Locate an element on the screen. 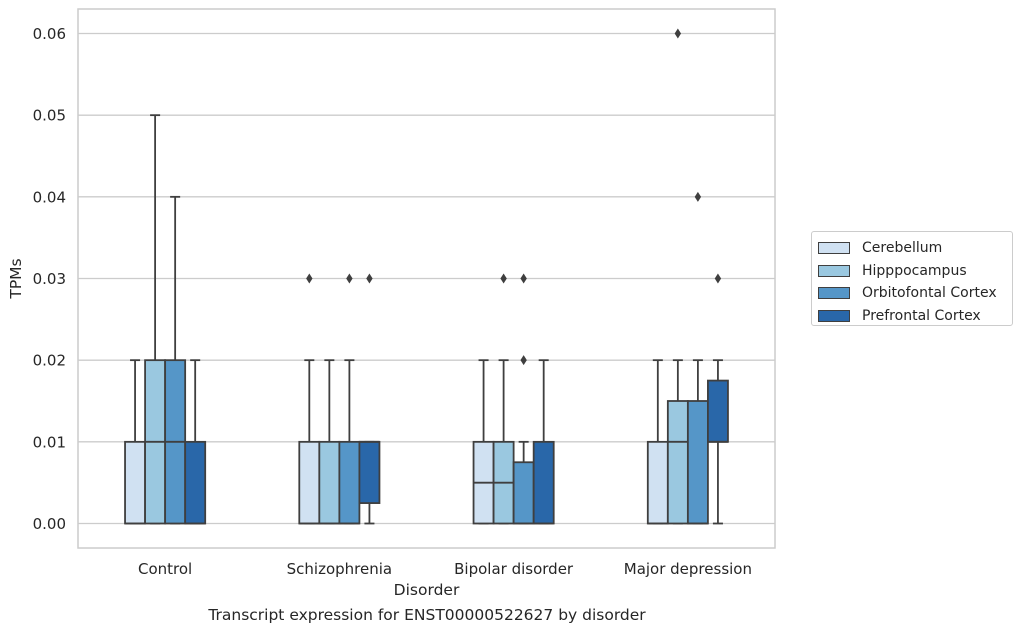 The width and height of the screenshot is (1023, 634). legend-item: Cerebellum is located at coordinates (912, 248).